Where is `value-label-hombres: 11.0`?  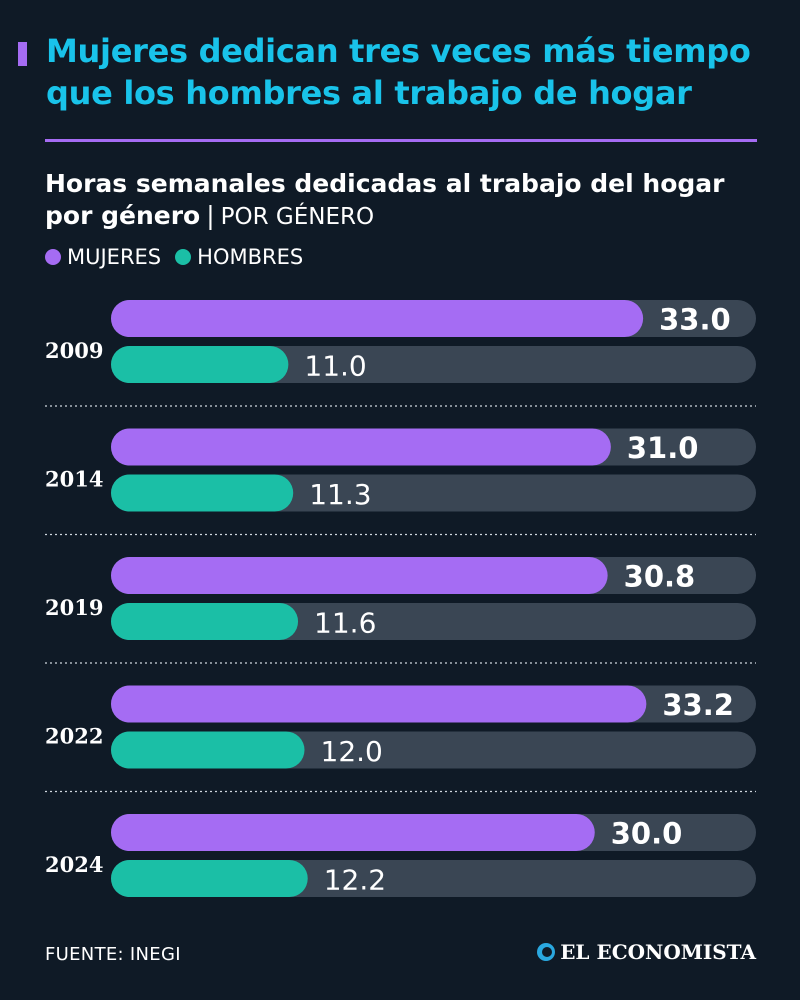
value-label-hombres: 11.0 is located at coordinates (335, 366).